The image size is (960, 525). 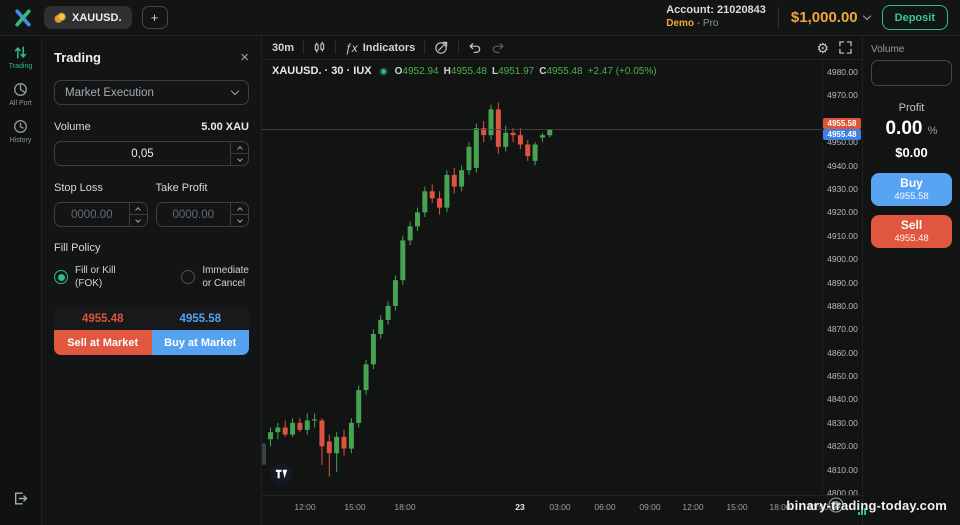 What do you see at coordinates (138, 220) in the screenshot?
I see `stop-loss-decrement-button` at bounding box center [138, 220].